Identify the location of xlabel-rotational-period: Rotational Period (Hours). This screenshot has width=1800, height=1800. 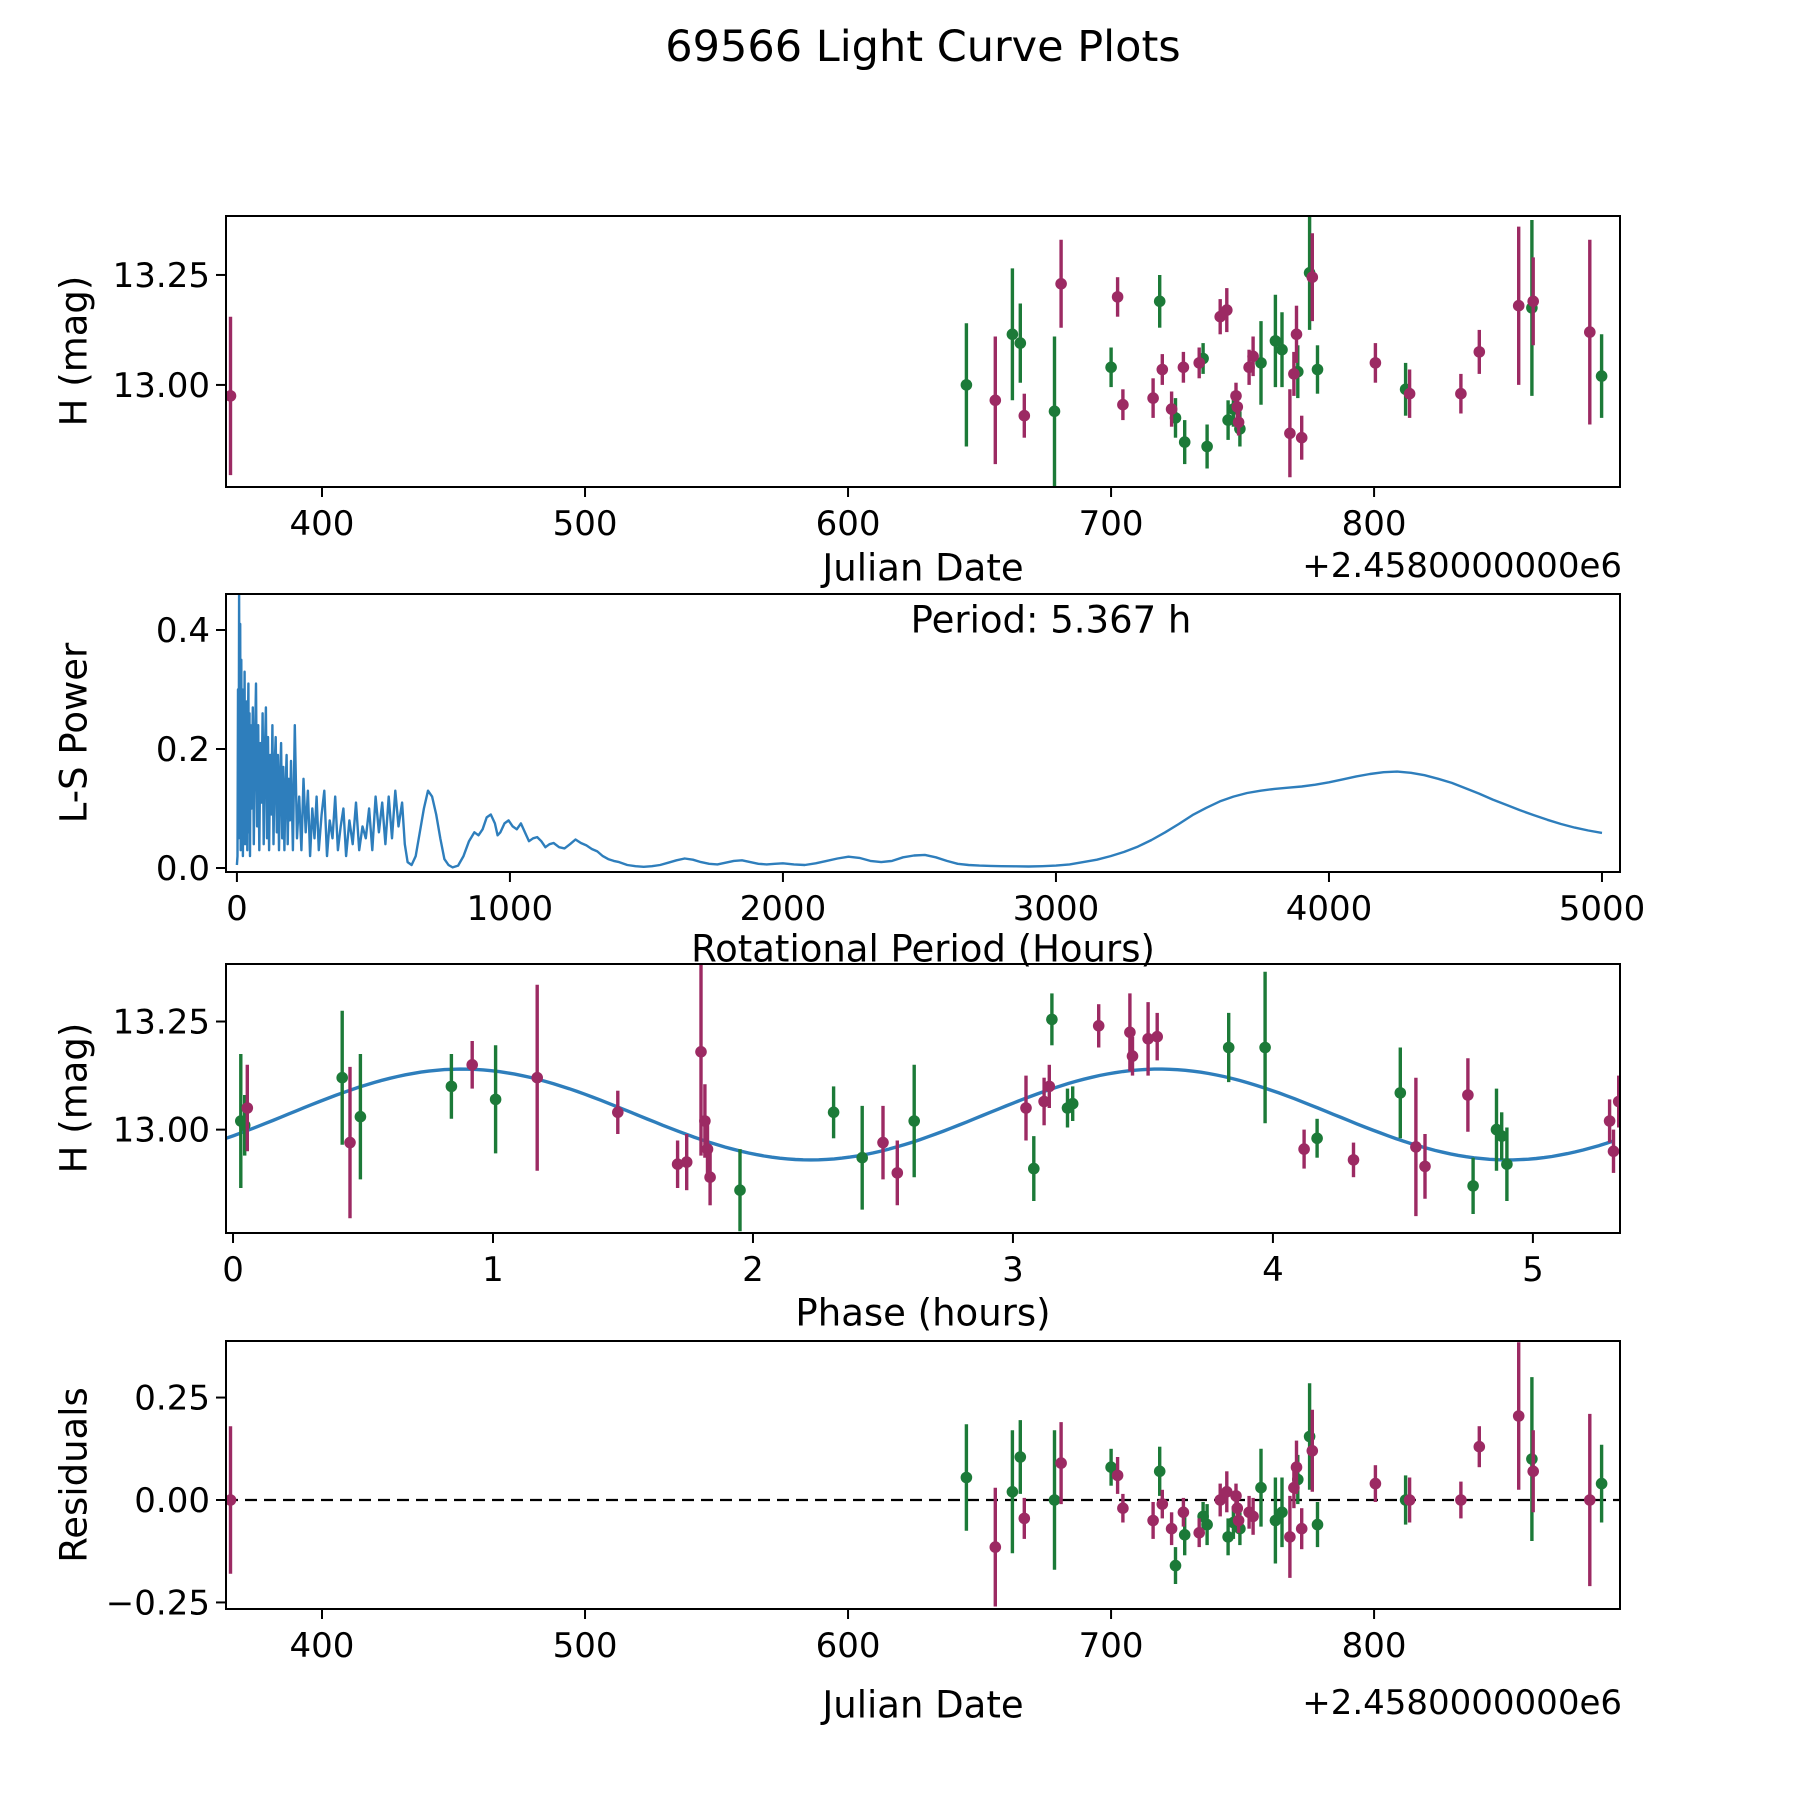
(923, 949).